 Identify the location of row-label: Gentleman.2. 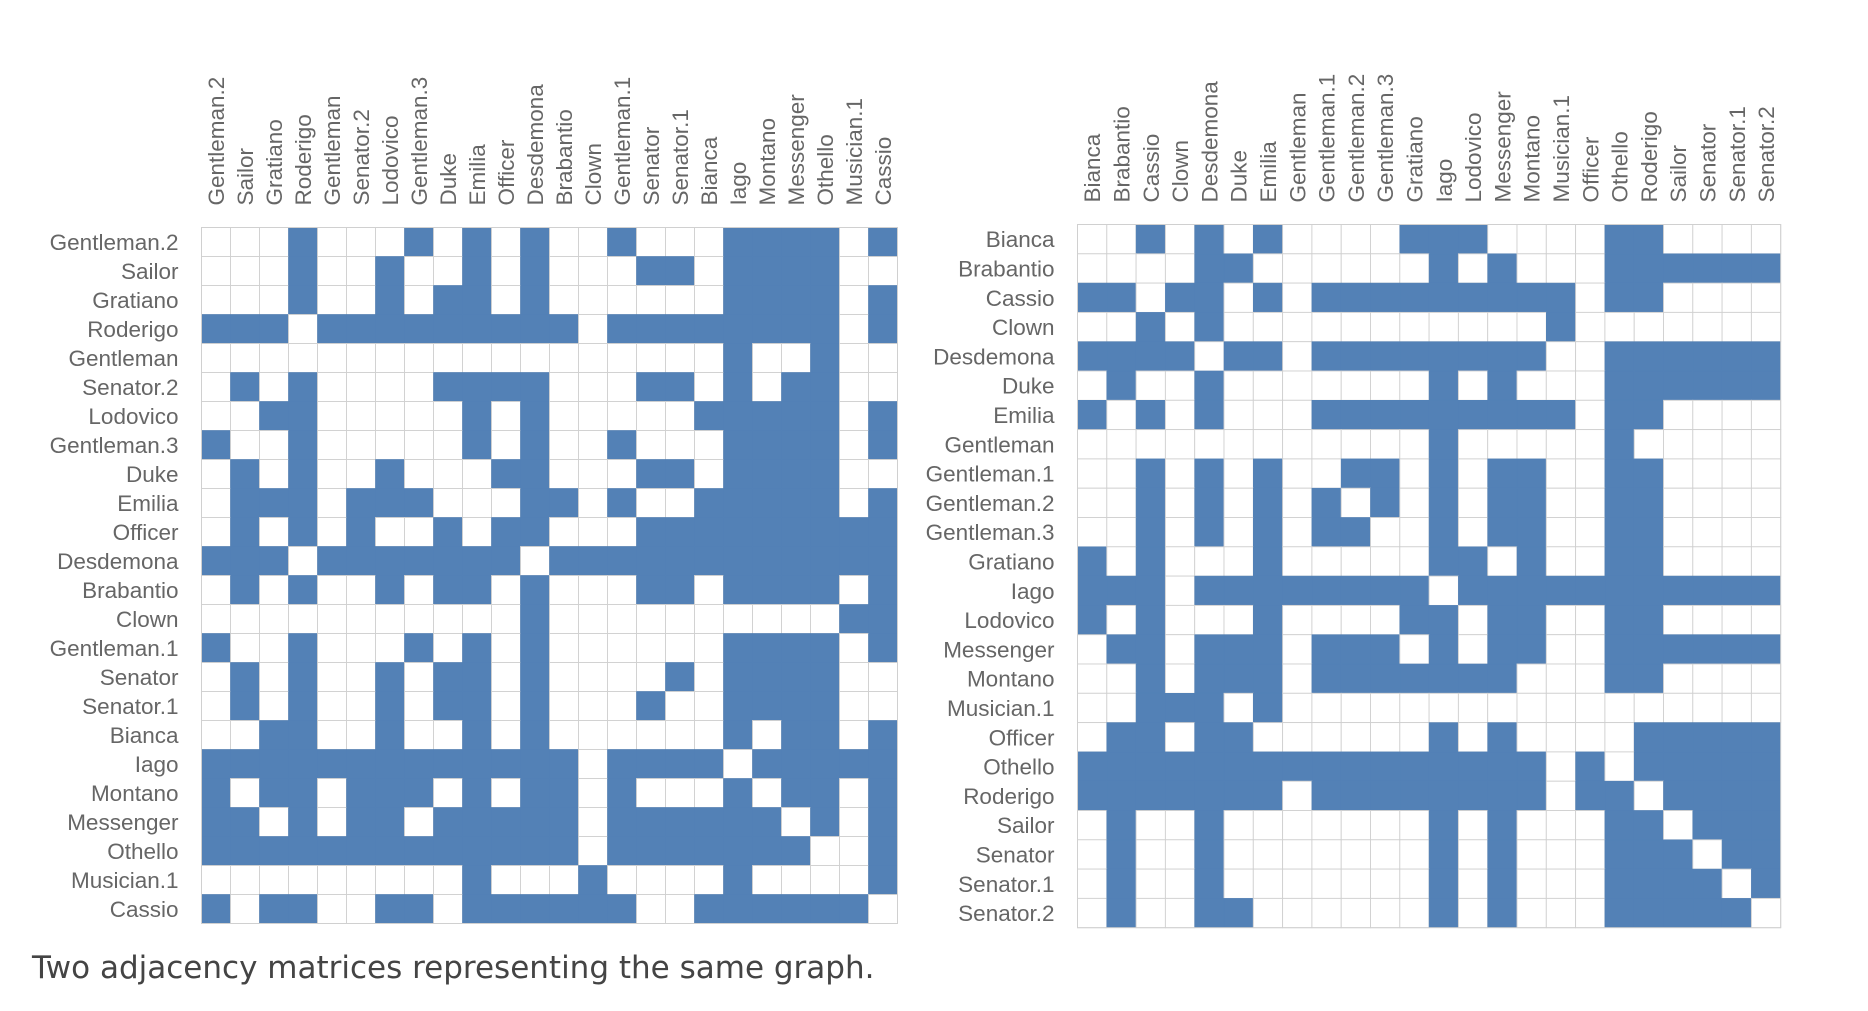
(990, 503).